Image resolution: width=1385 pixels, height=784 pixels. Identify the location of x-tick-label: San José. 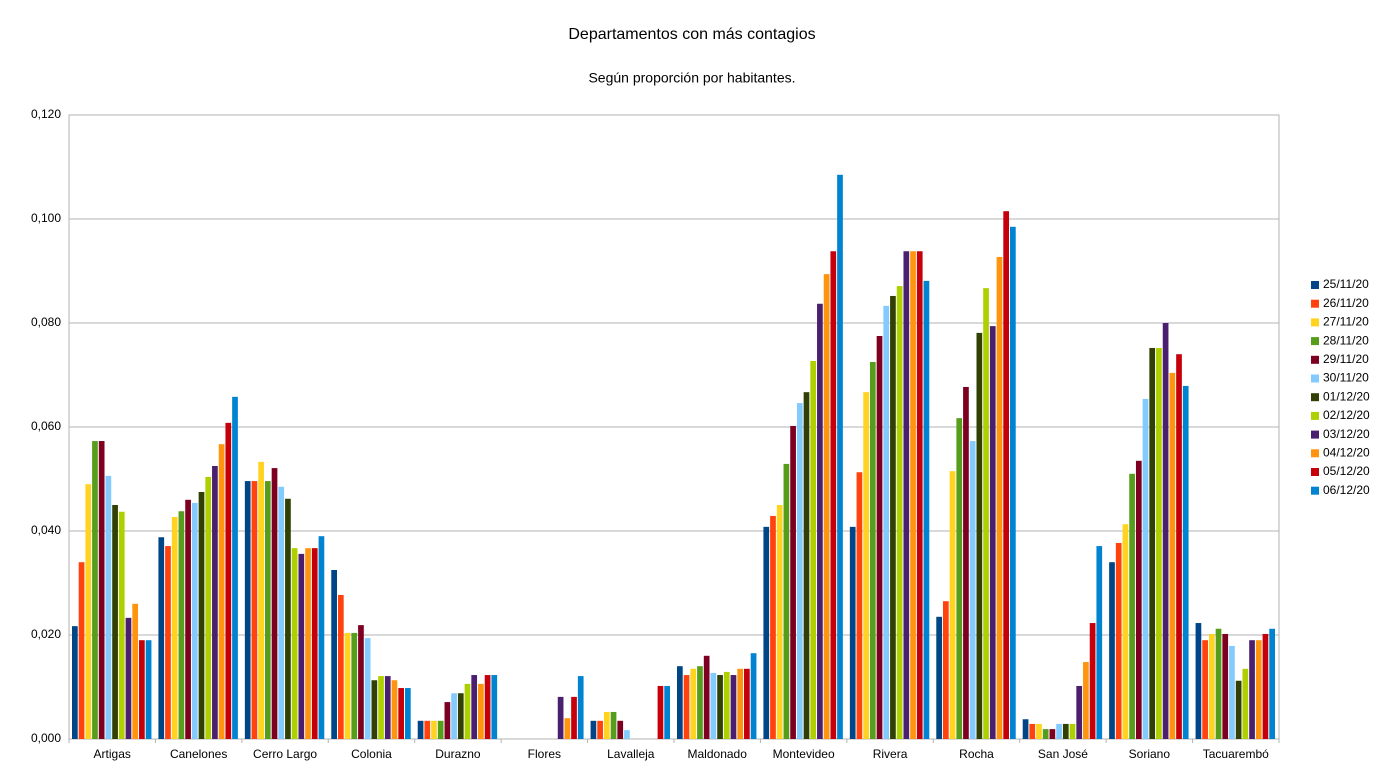
(1063, 754).